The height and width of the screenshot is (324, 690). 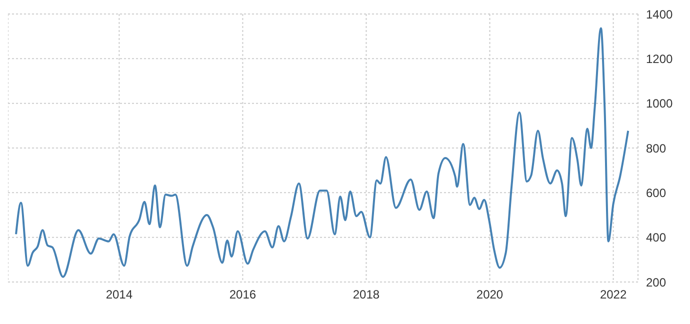 What do you see at coordinates (613, 295) in the screenshot?
I see `x-tick-label: 2022` at bounding box center [613, 295].